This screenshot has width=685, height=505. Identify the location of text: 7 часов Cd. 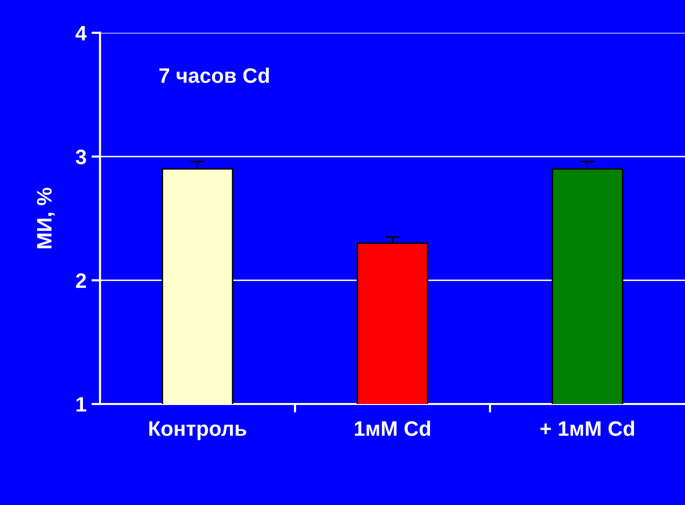
(214, 75).